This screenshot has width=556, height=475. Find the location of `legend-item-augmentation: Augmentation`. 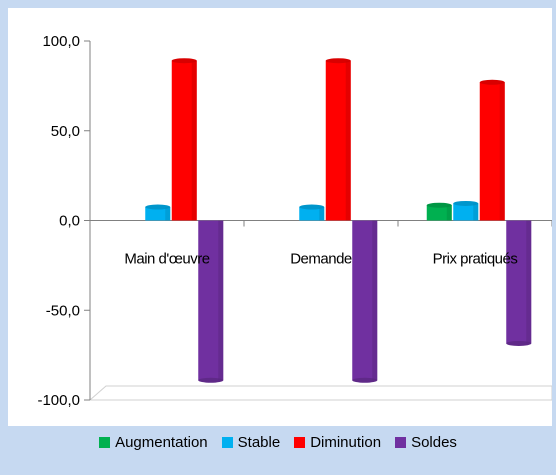

legend-item-augmentation: Augmentation is located at coordinates (153, 442).